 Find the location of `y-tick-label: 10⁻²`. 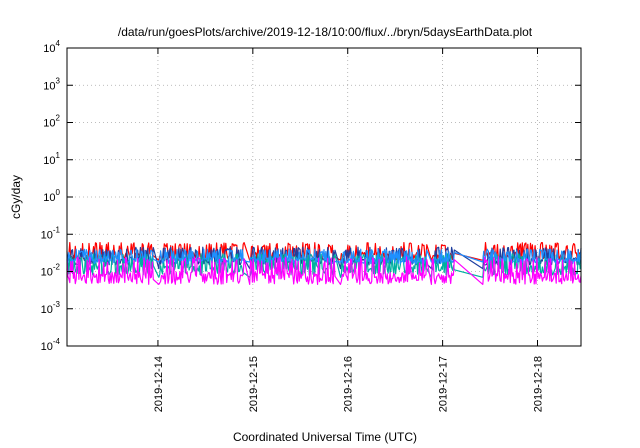

y-tick-label: 10⁻² is located at coordinates (51, 271).